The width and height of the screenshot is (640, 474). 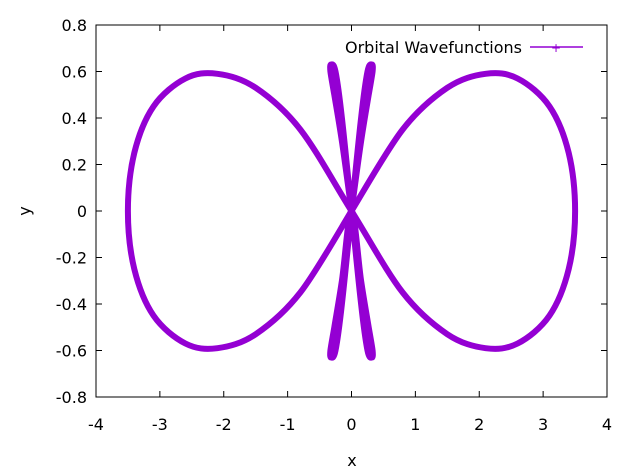 I want to click on x-tick-label-3: -1, so click(x=288, y=424).